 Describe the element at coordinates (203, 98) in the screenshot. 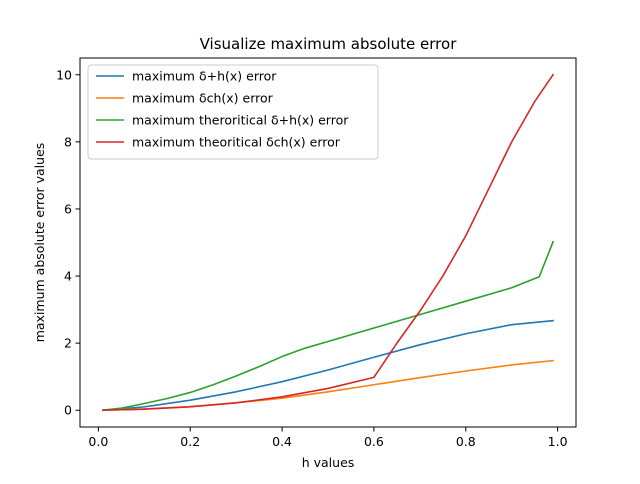

I see `legend-label-2: maximum δch(x) error` at that location.